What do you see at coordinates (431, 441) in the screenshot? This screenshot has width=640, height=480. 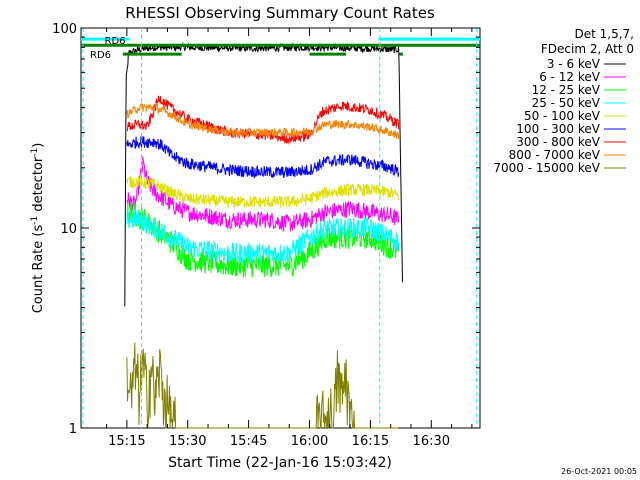 I see `x-tick-label: 16:30` at bounding box center [431, 441].